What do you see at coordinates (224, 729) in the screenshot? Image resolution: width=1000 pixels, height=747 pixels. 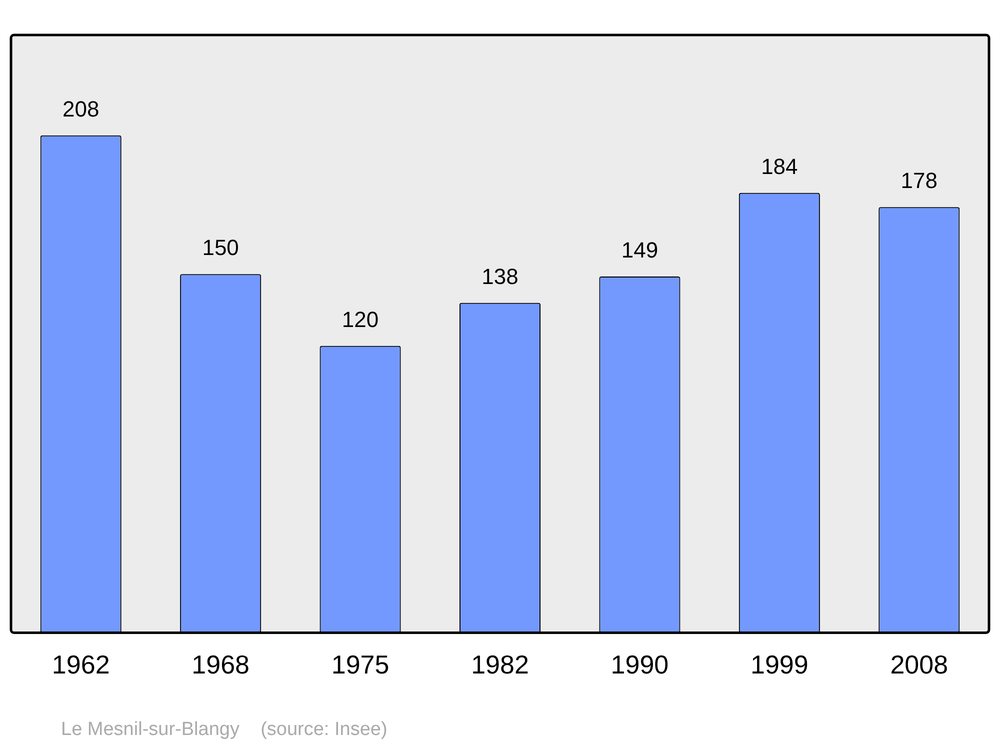 I see `text: Le Mesnil-sur-Blangy (source: Insee)` at bounding box center [224, 729].